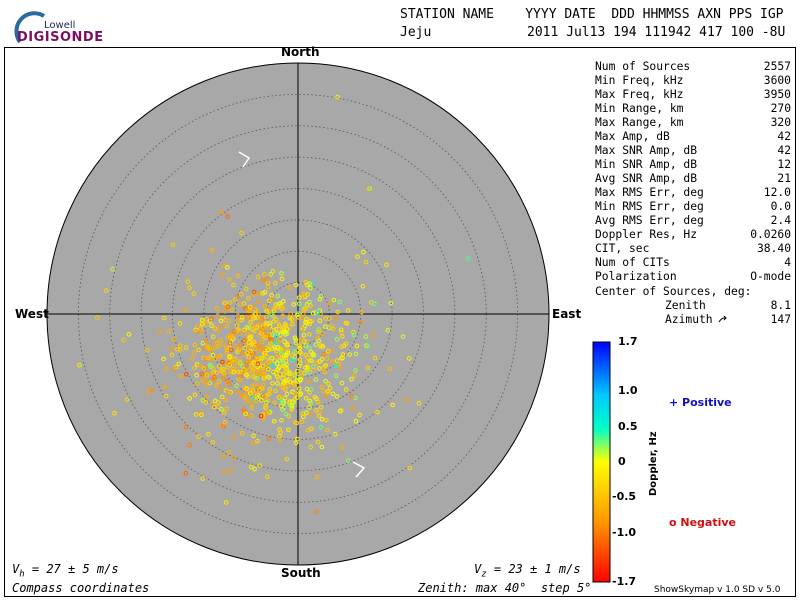 Image resolution: width=800 pixels, height=600 pixels. Describe the element at coordinates (567, 314) in the screenshot. I see `label-east: East` at that location.